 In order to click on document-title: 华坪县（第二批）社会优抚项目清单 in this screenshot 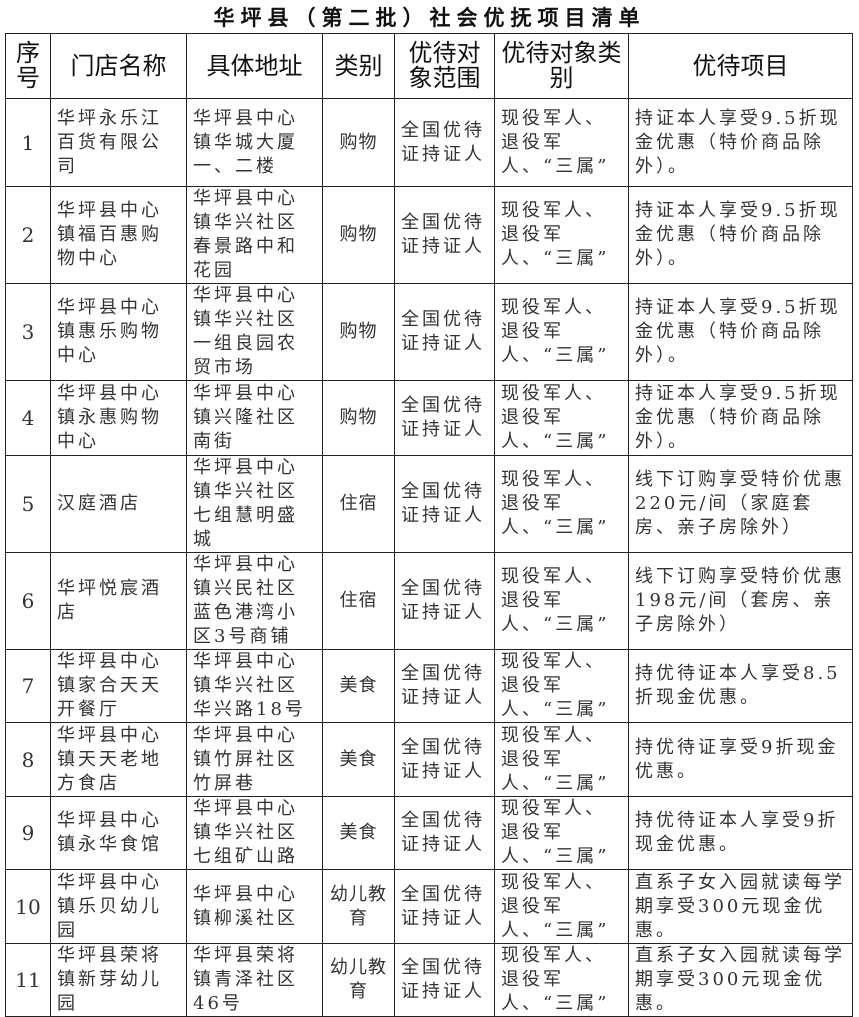, I will do `click(429, 17)`.